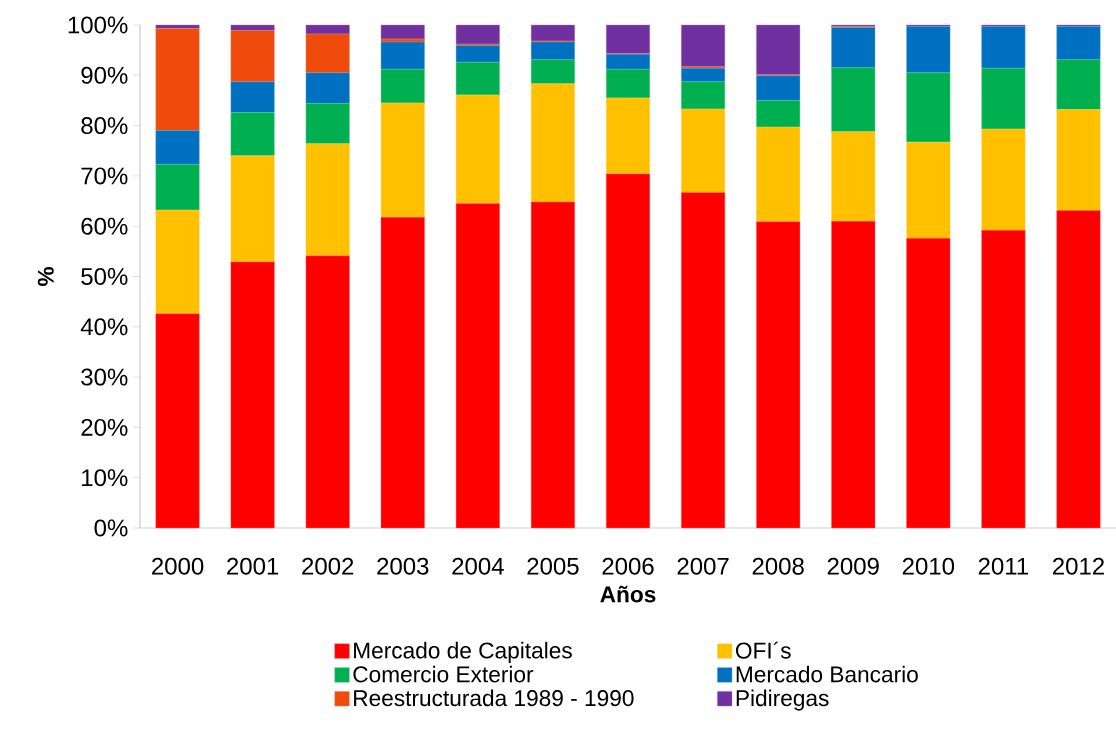 This screenshot has height=734, width=1116. What do you see at coordinates (104, 176) in the screenshot?
I see `y-tick-label: 70%` at bounding box center [104, 176].